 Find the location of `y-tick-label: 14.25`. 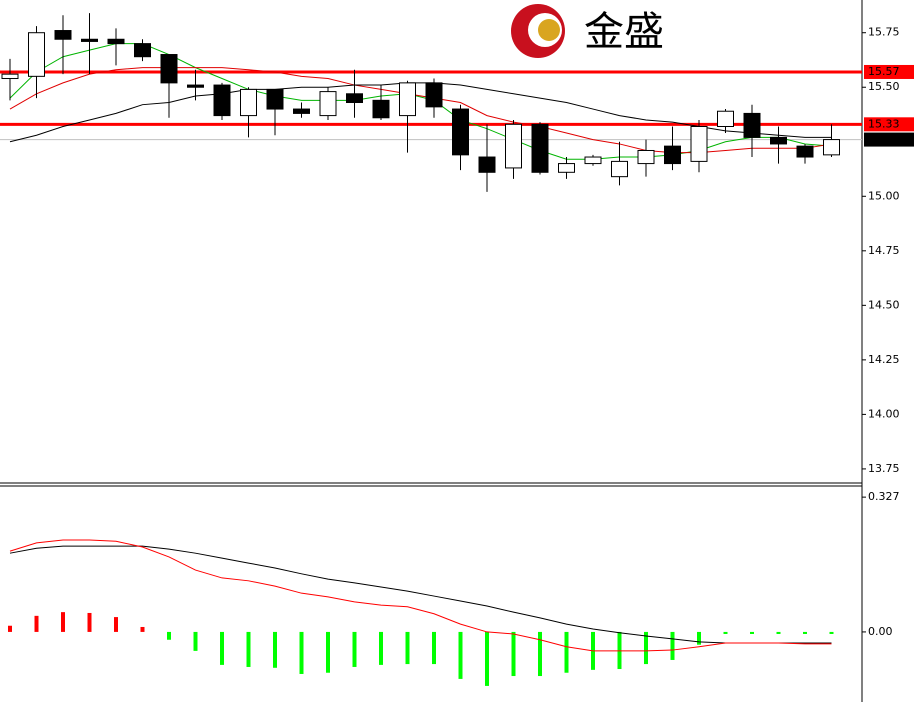

y-tick-label: 14.25 is located at coordinates (884, 359).